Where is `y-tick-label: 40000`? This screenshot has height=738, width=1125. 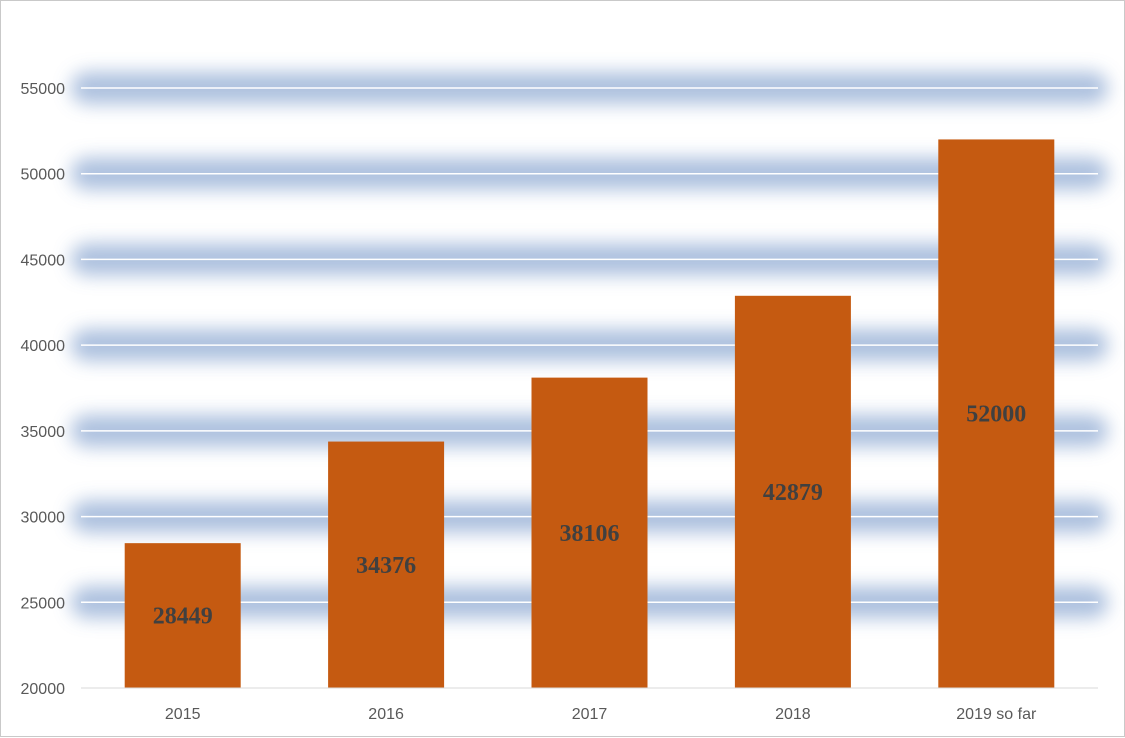
y-tick-label: 40000 is located at coordinates (43, 346).